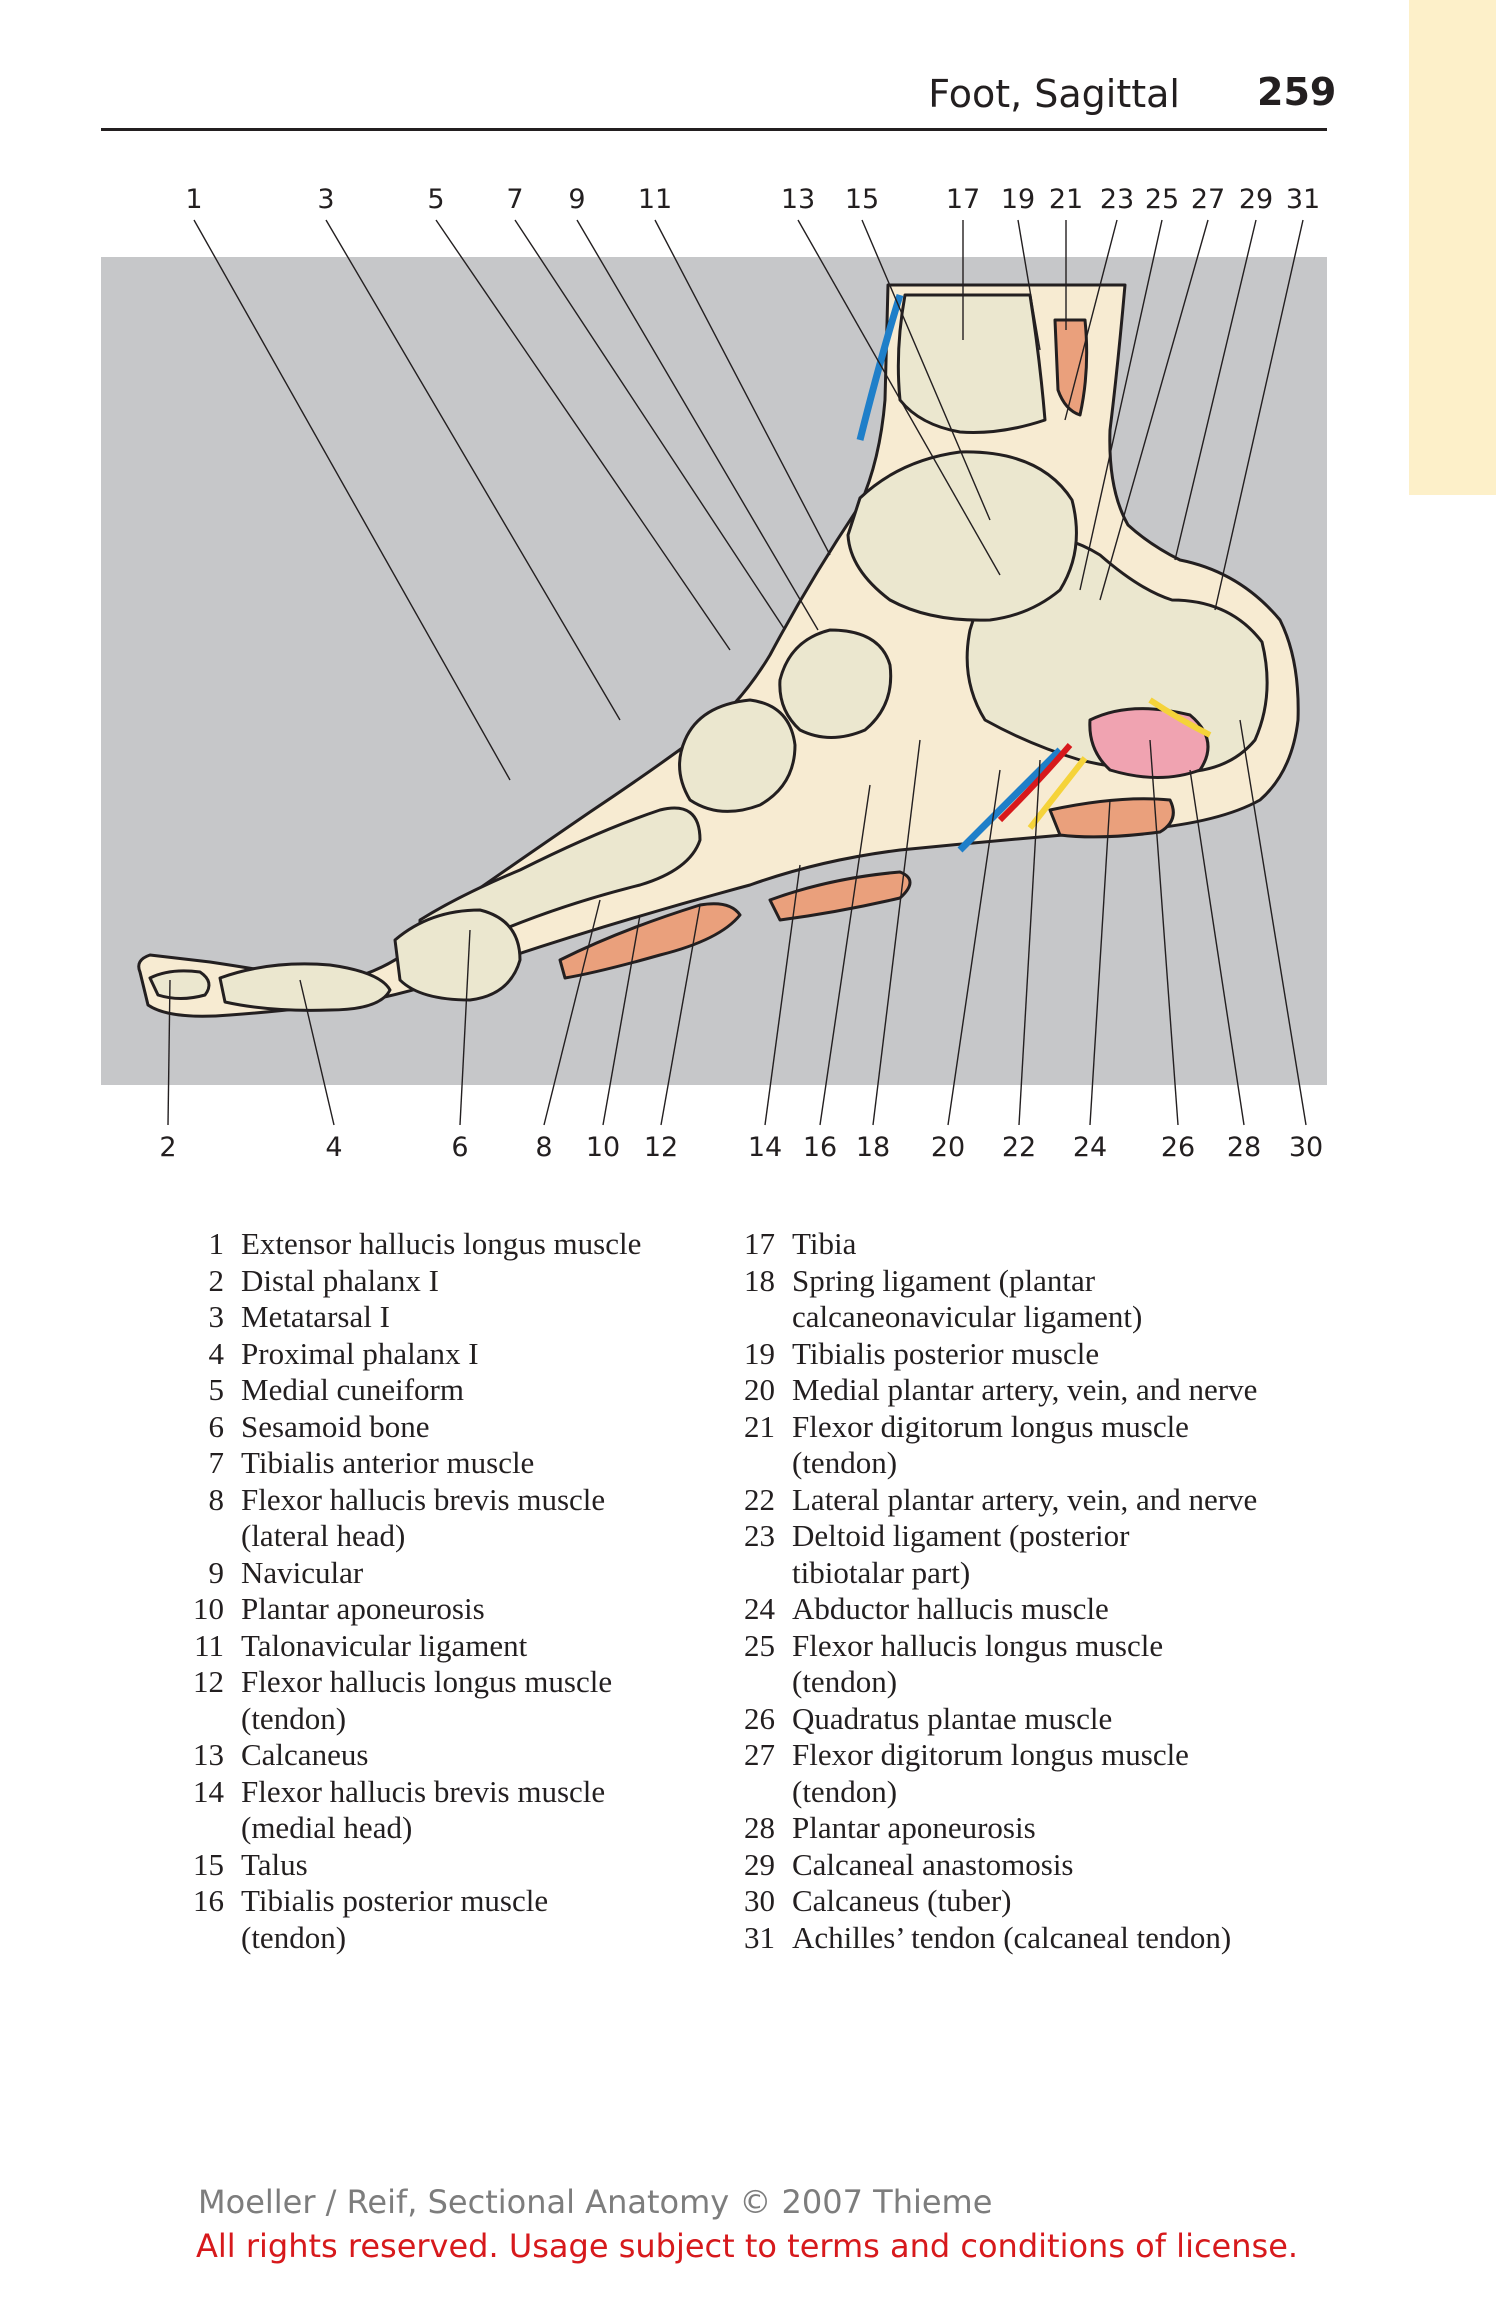  Describe the element at coordinates (193, 199) in the screenshot. I see `top-label-1: 1` at that location.